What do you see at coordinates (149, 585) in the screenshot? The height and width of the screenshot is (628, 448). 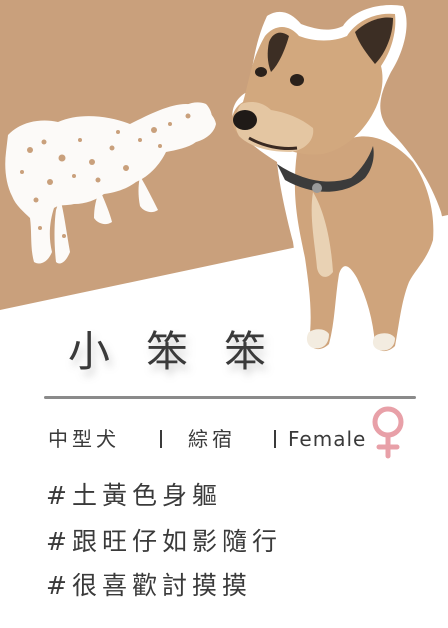 I see `tag-item: #很喜歡討摸摸` at bounding box center [149, 585].